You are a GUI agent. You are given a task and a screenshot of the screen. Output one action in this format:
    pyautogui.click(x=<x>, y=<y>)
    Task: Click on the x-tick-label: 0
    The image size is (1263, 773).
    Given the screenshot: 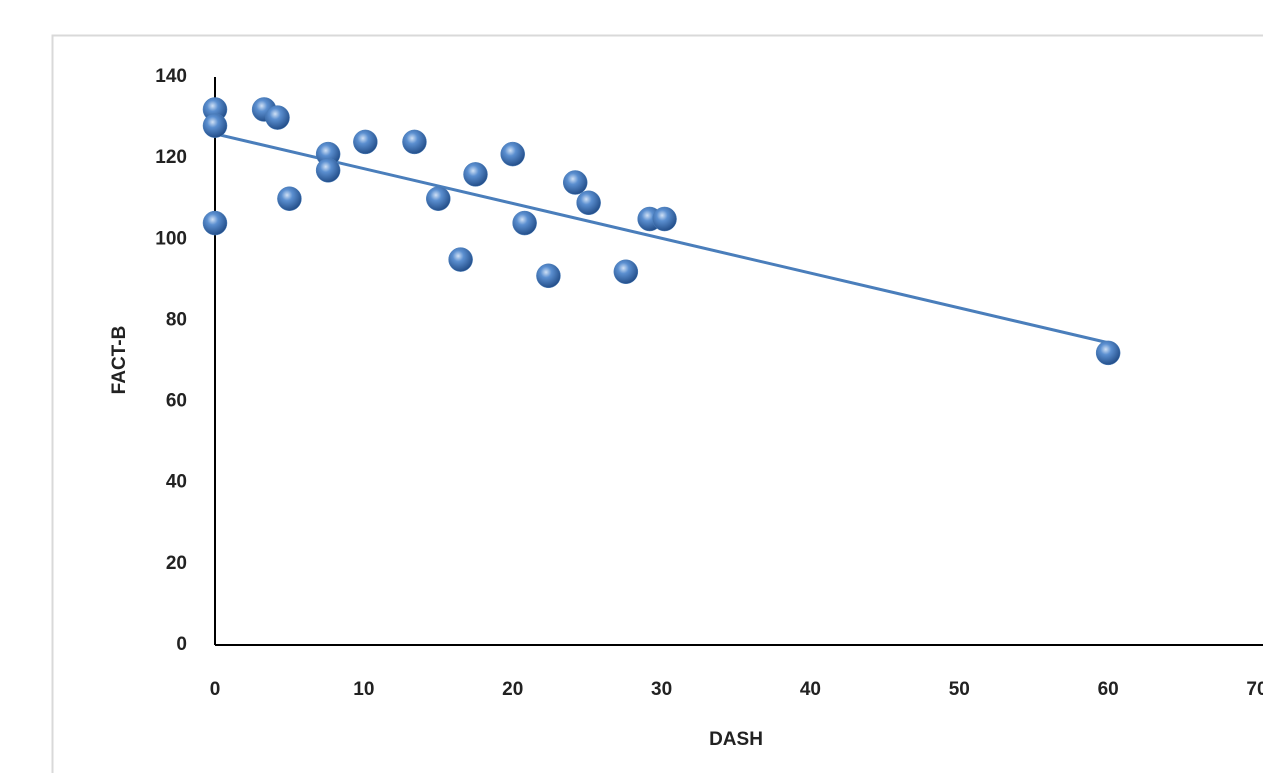 What is the action you would take?
    pyautogui.click(x=215, y=689)
    